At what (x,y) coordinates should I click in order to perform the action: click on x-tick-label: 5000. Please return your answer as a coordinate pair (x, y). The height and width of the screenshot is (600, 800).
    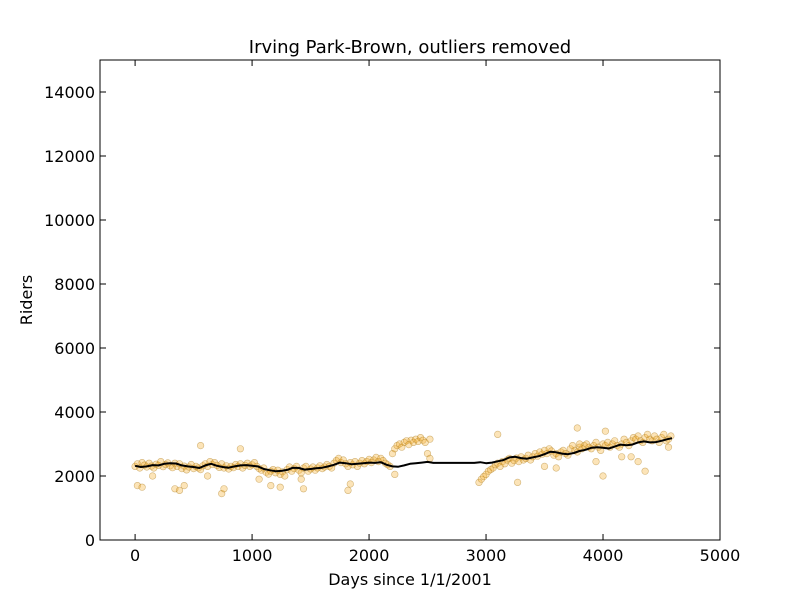
    Looking at the image, I should click on (720, 555).